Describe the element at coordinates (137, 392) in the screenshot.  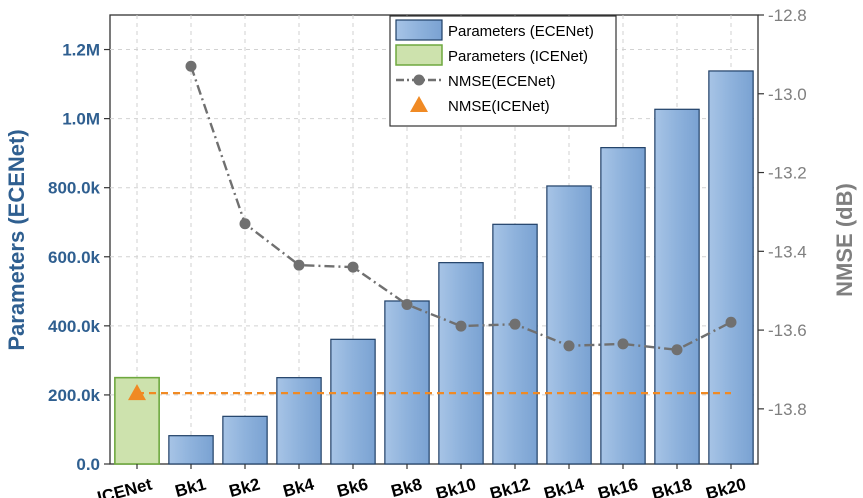
I see `nmse-icenet-marker` at that location.